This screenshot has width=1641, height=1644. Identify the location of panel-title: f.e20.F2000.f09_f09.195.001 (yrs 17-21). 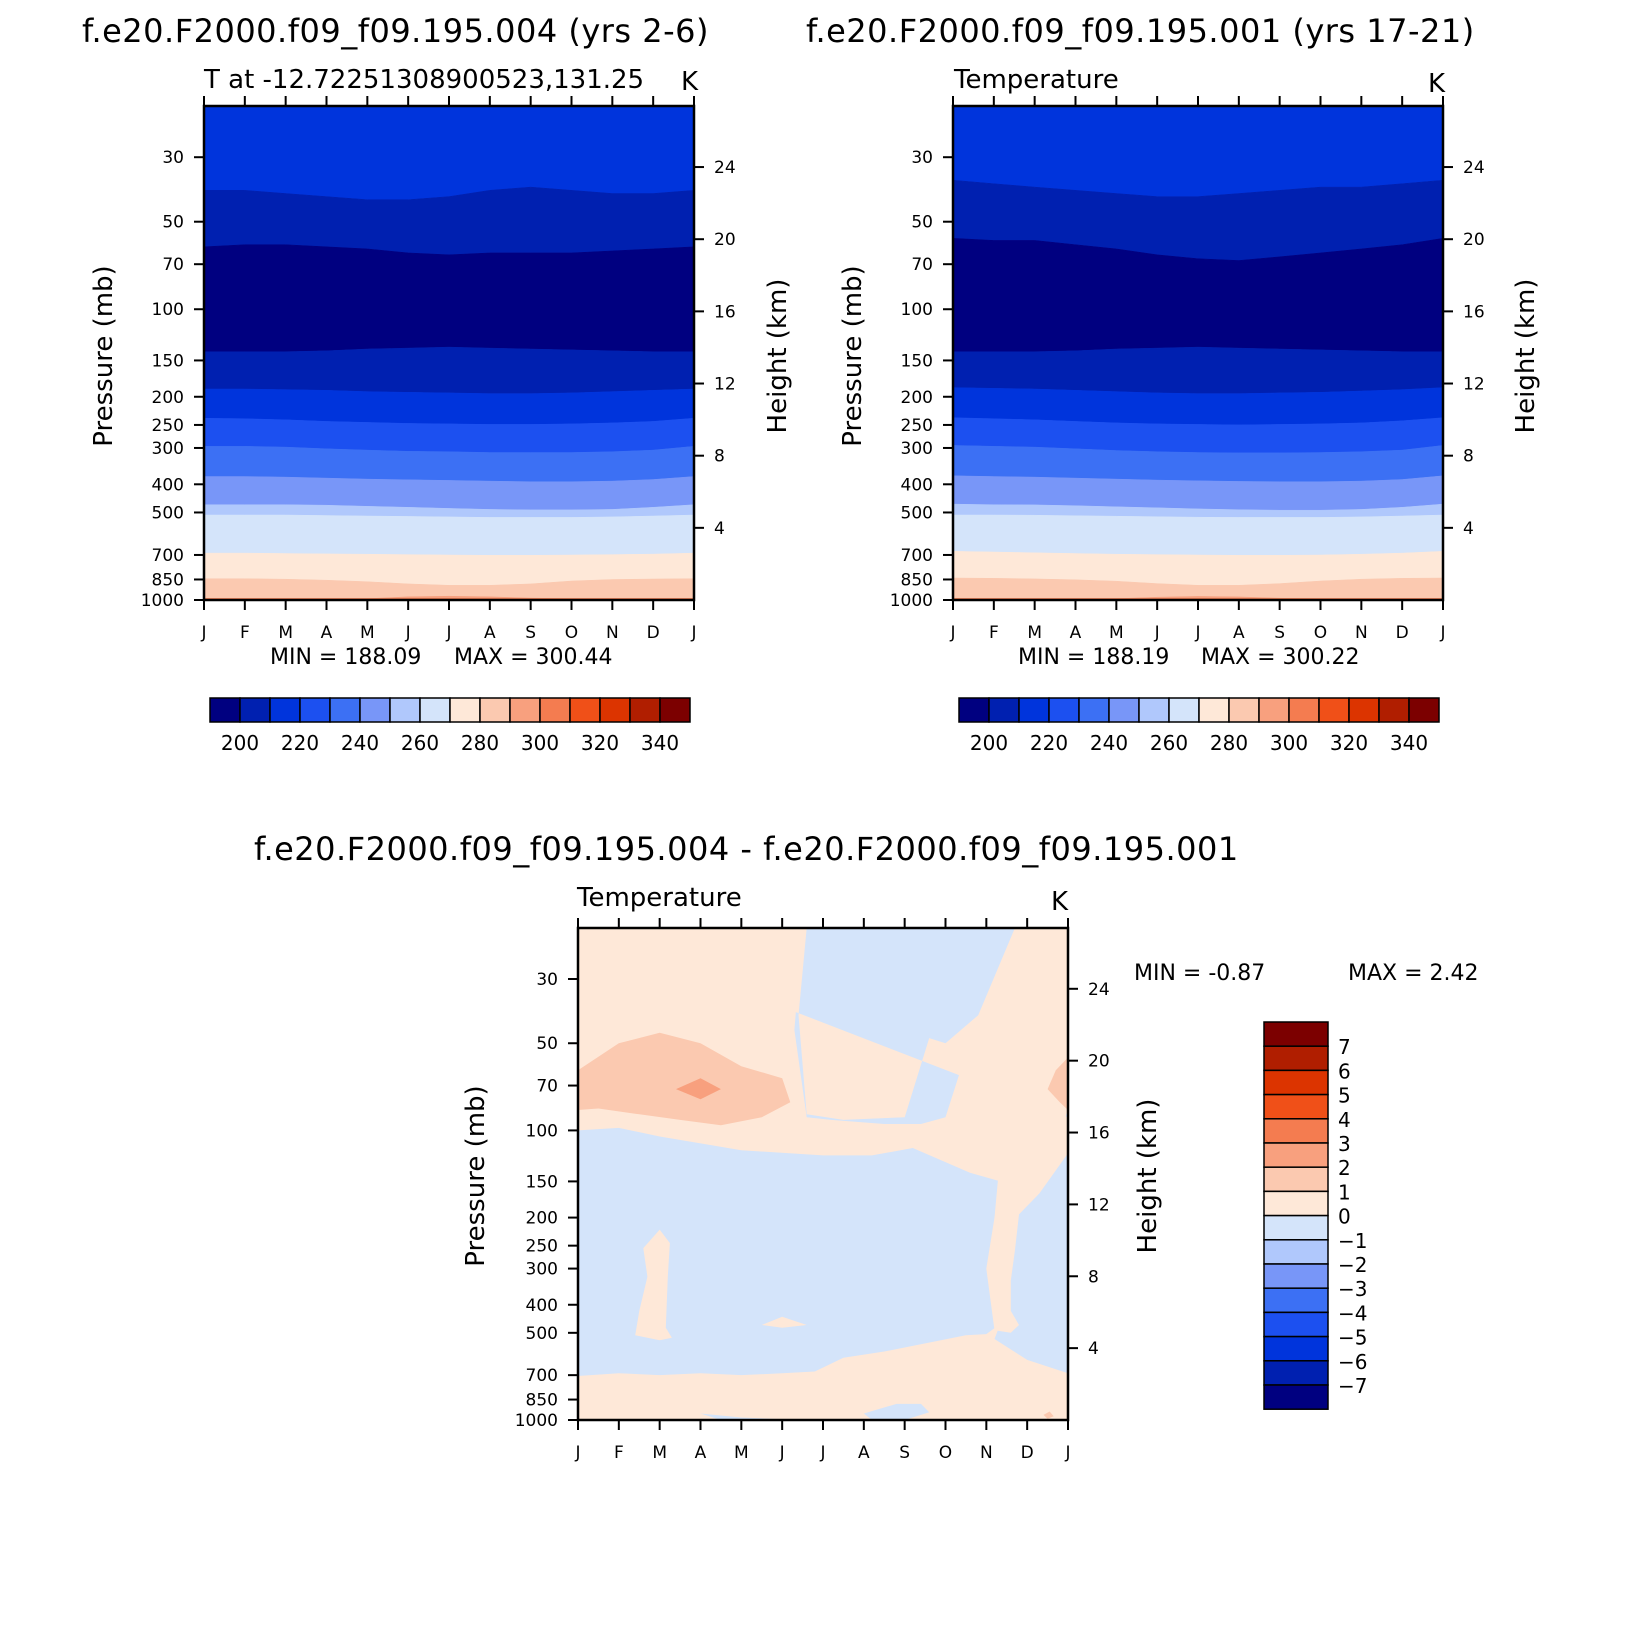
(1140, 31).